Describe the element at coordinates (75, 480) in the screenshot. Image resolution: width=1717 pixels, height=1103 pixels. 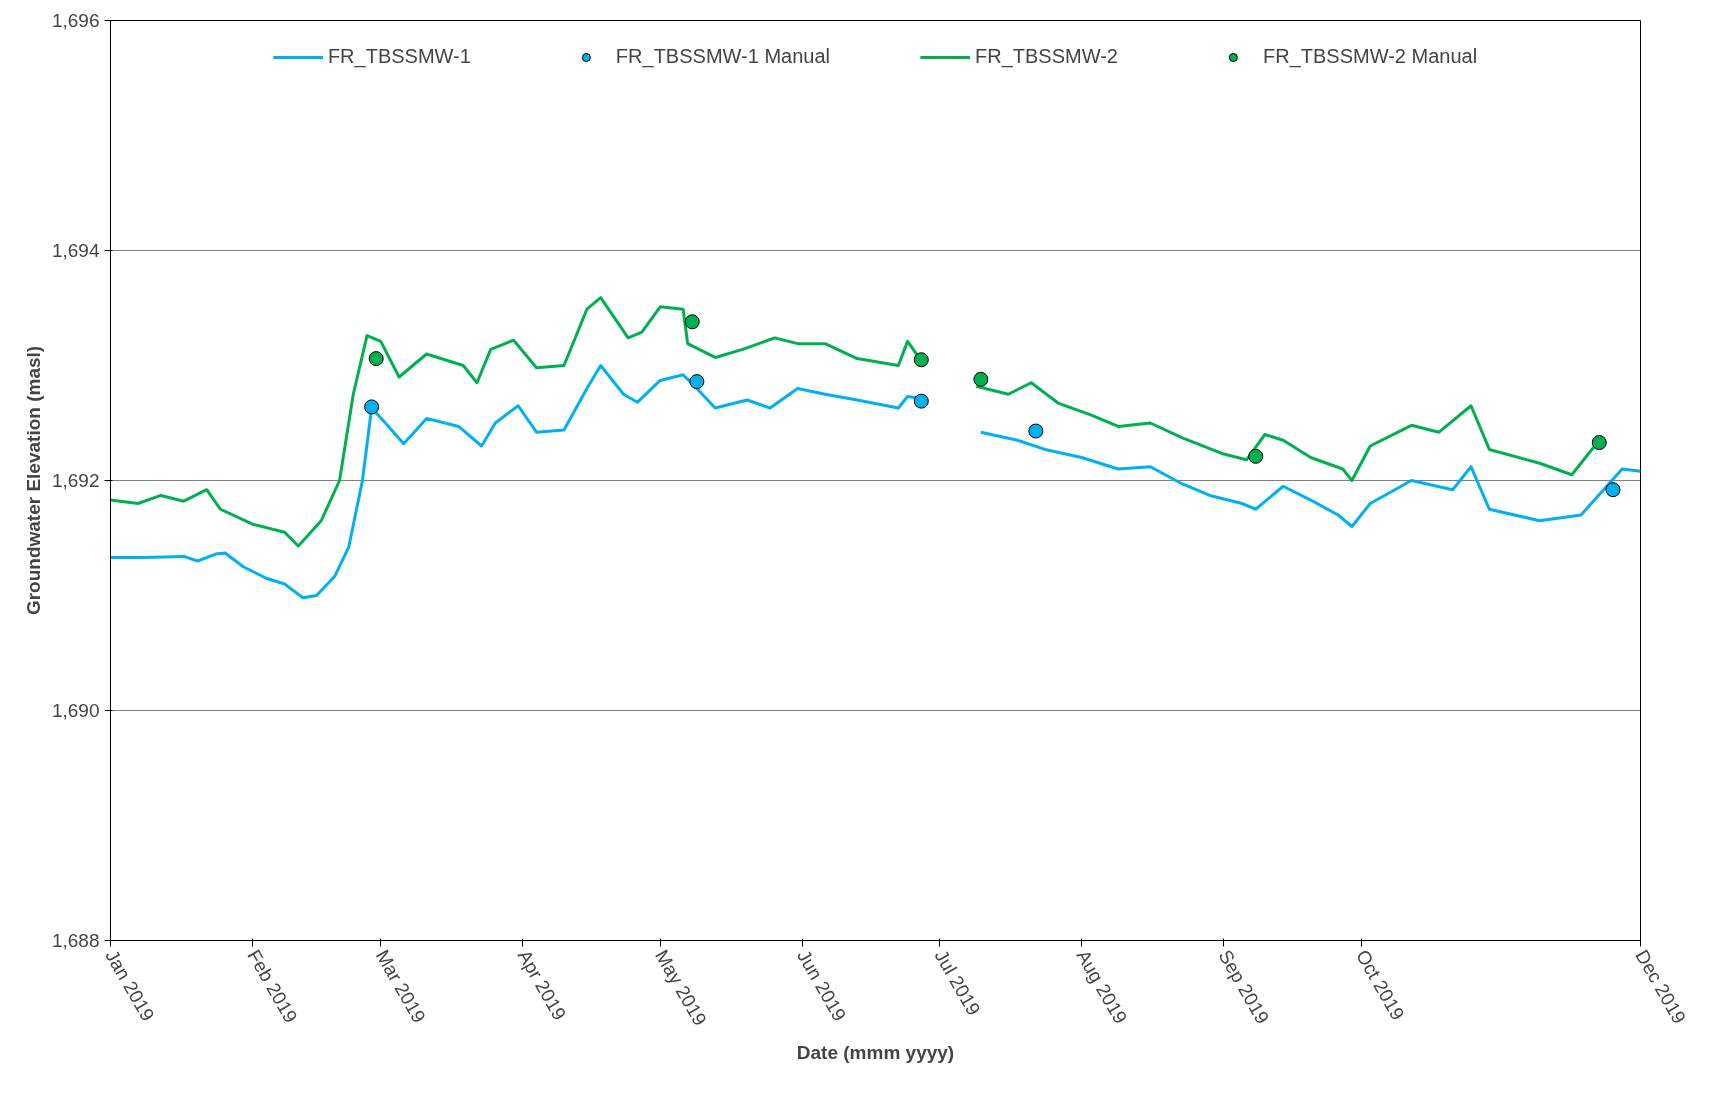
I see `y-tick-label: 1,692` at that location.